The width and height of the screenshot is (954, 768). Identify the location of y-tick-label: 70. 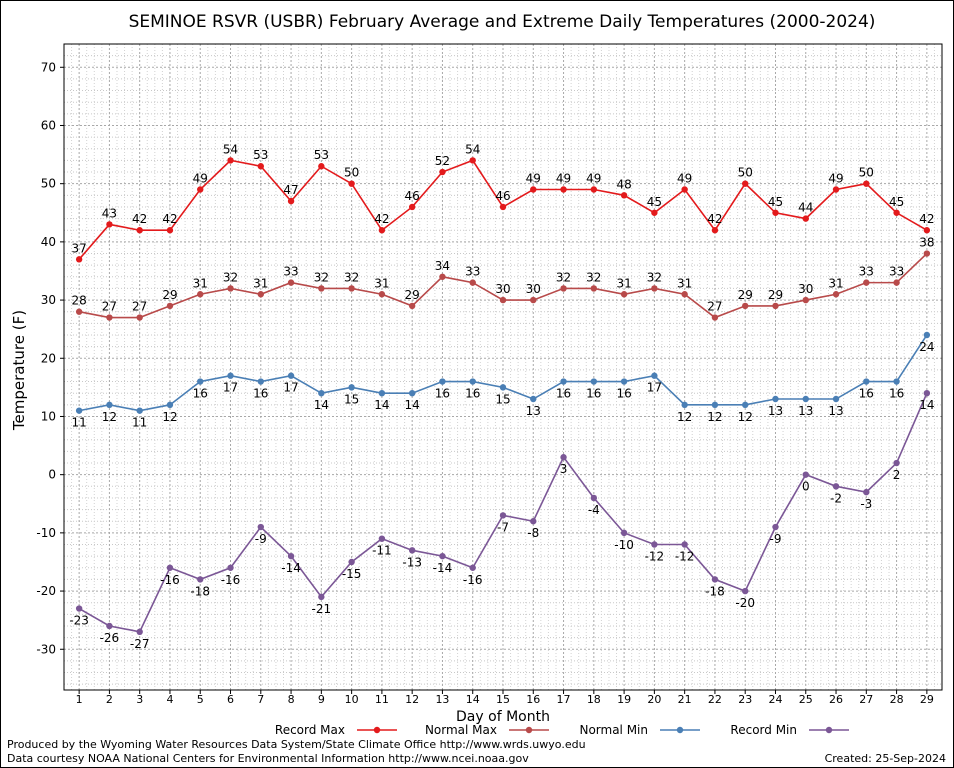
(48, 67).